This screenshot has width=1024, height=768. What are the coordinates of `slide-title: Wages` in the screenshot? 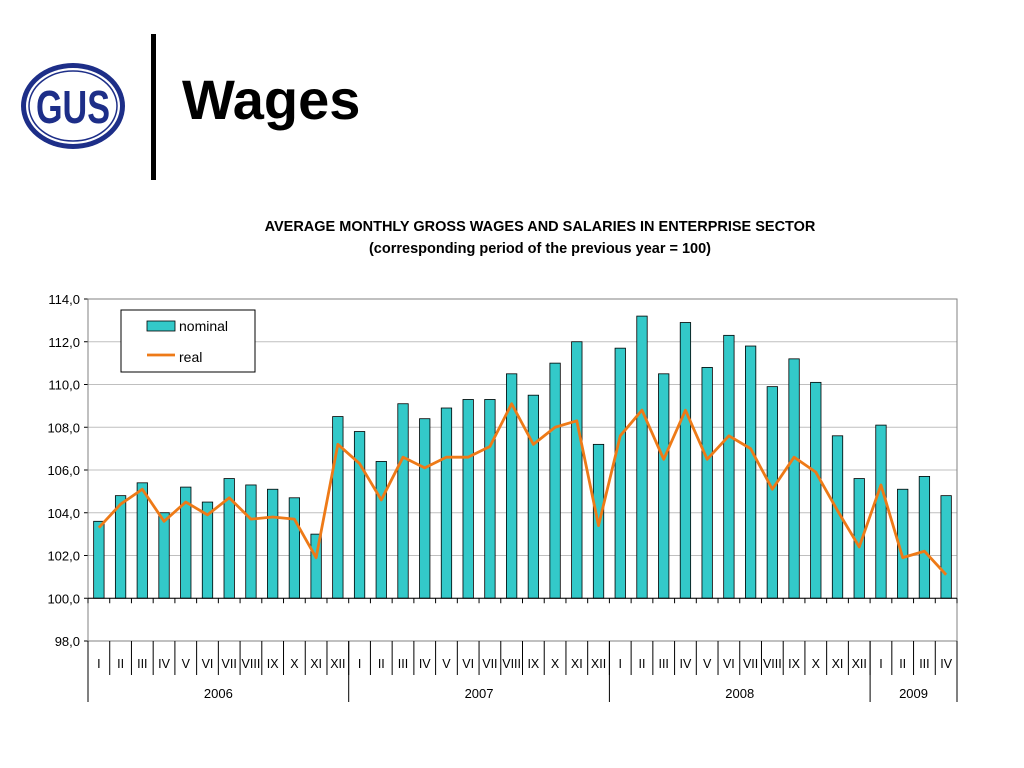 It's located at (271, 99).